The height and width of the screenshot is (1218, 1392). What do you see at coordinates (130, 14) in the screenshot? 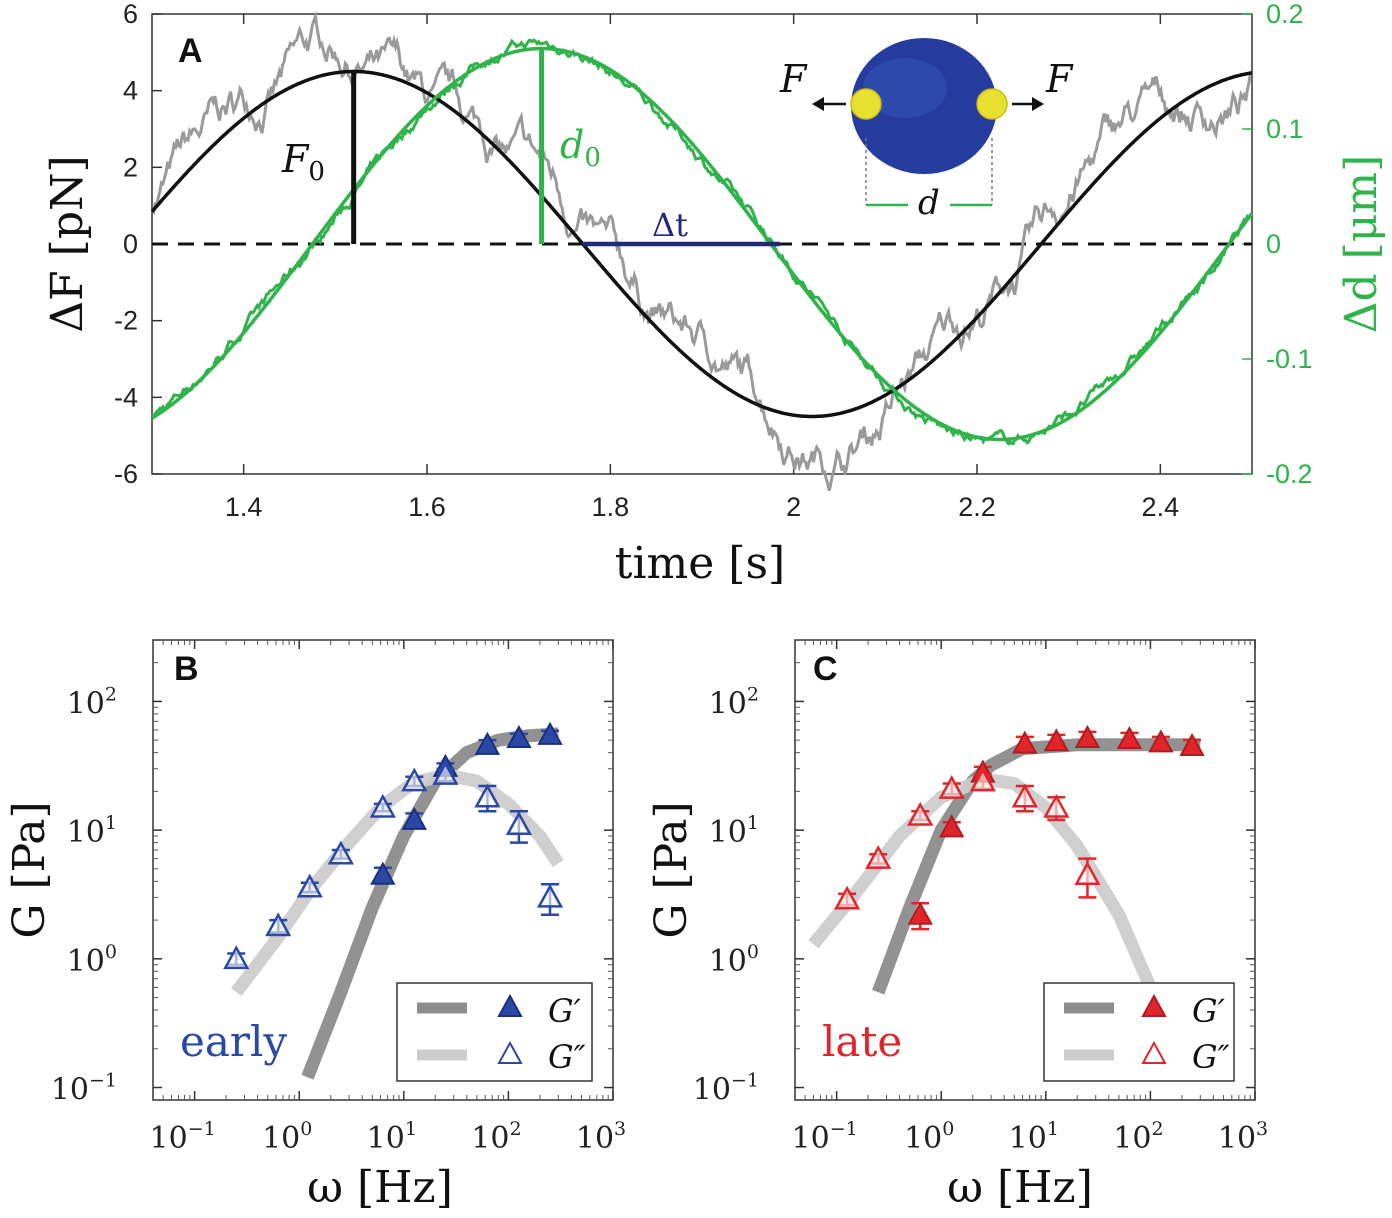
I see `y-tick-label-left: 6` at bounding box center [130, 14].